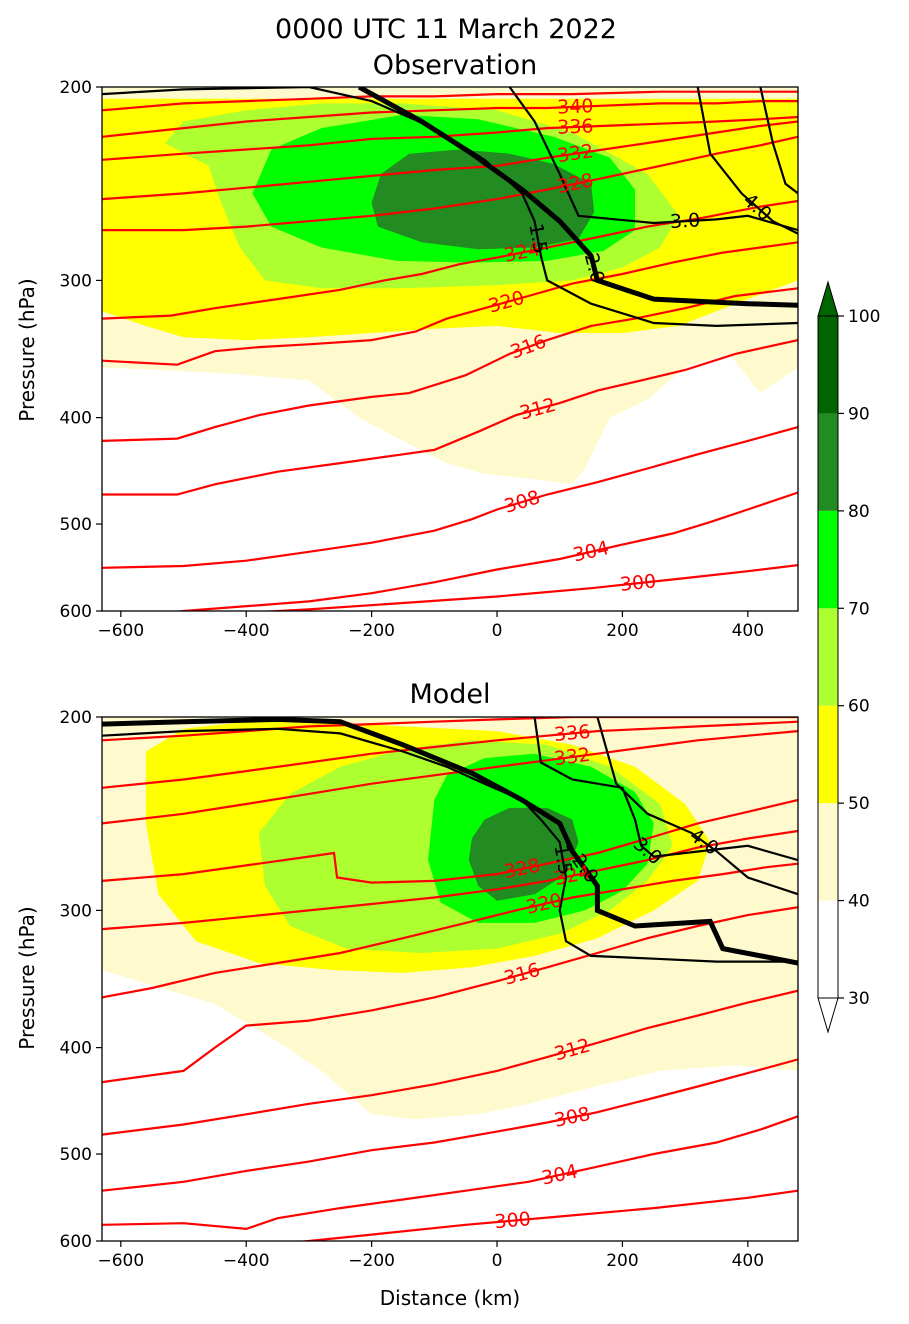  What do you see at coordinates (848, 657) in the screenshot?
I see `colorbar: 30 40 50 60 70 80 90 100` at bounding box center [848, 657].